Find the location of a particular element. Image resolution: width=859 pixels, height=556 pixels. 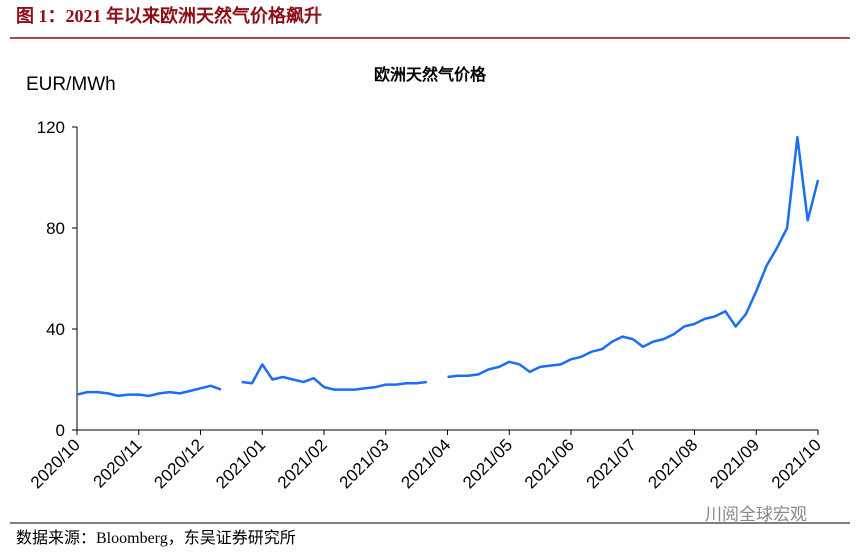

x-tick-label: 2021/10 is located at coordinates (796, 463).